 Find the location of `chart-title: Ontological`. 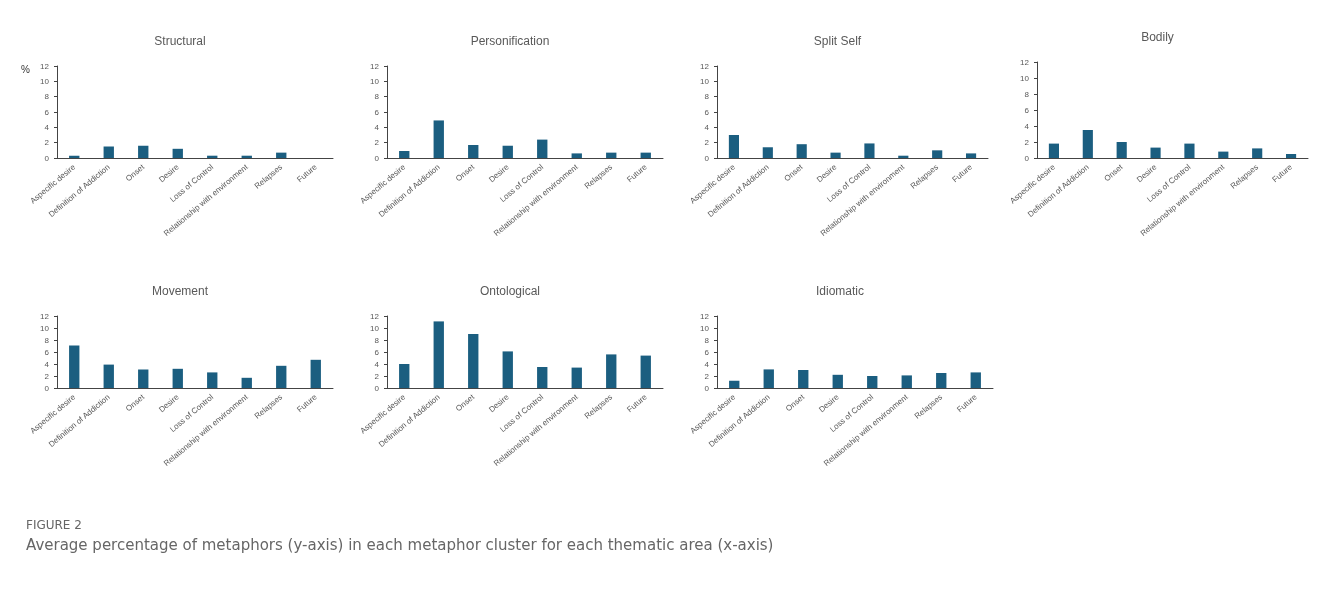

chart-title: Ontological is located at coordinates (510, 291).